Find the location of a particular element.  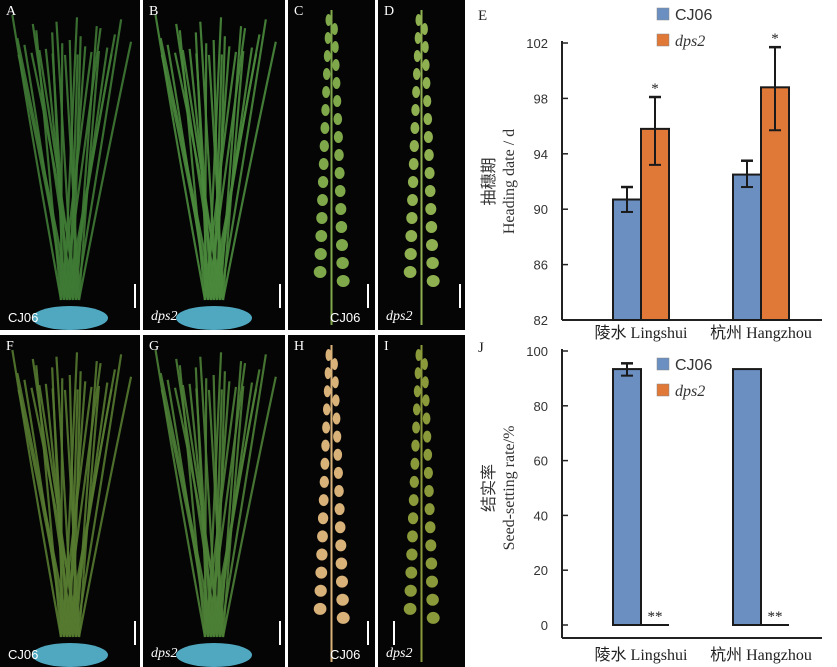

y-tick-label: 98 is located at coordinates (541, 98).